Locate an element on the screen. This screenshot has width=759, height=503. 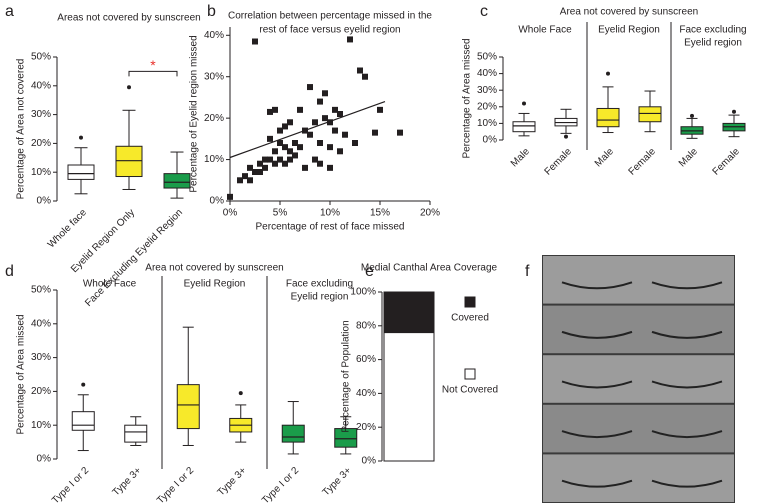
y-tick-label: 100% is located at coordinates (363, 292).